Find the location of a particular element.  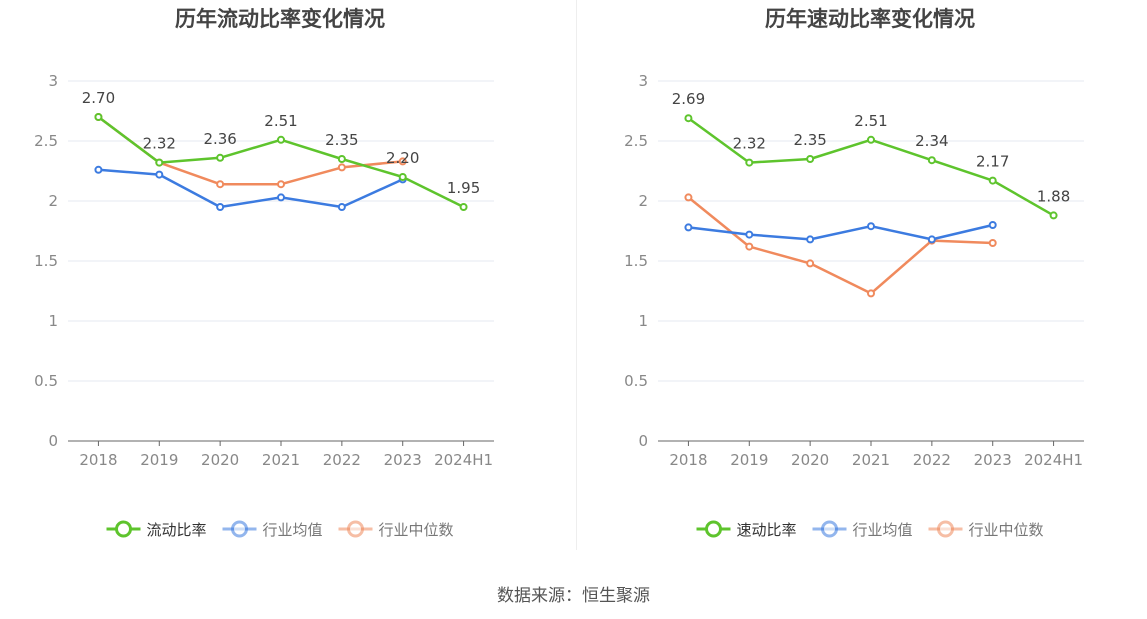

legend-label: 流动比率 is located at coordinates (177, 530).